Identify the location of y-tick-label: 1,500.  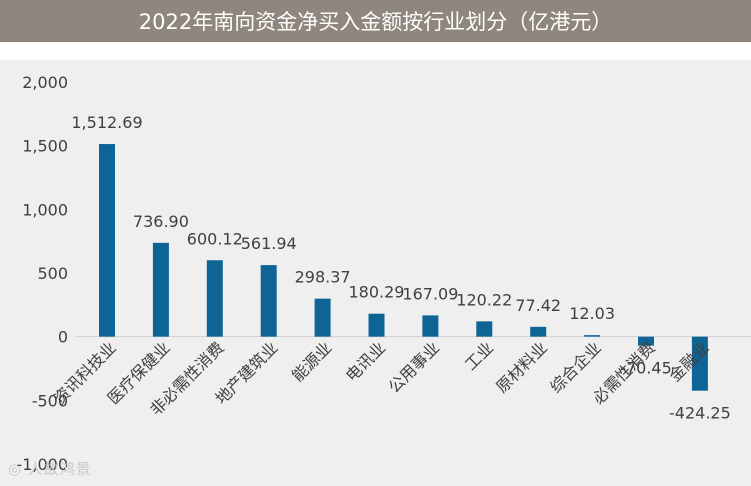
(45, 146).